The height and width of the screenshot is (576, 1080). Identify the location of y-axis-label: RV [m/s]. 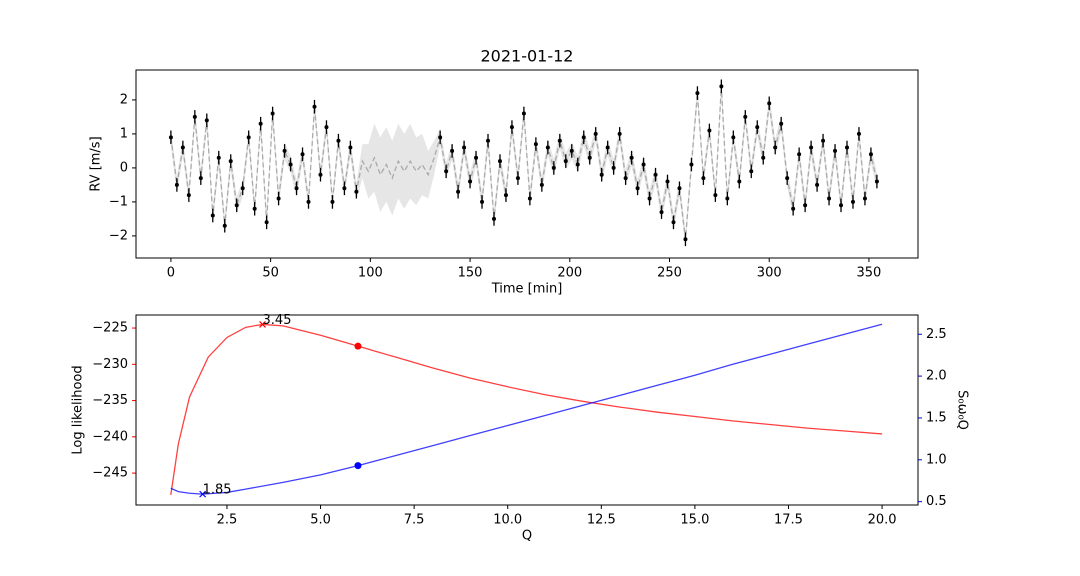
(96, 163).